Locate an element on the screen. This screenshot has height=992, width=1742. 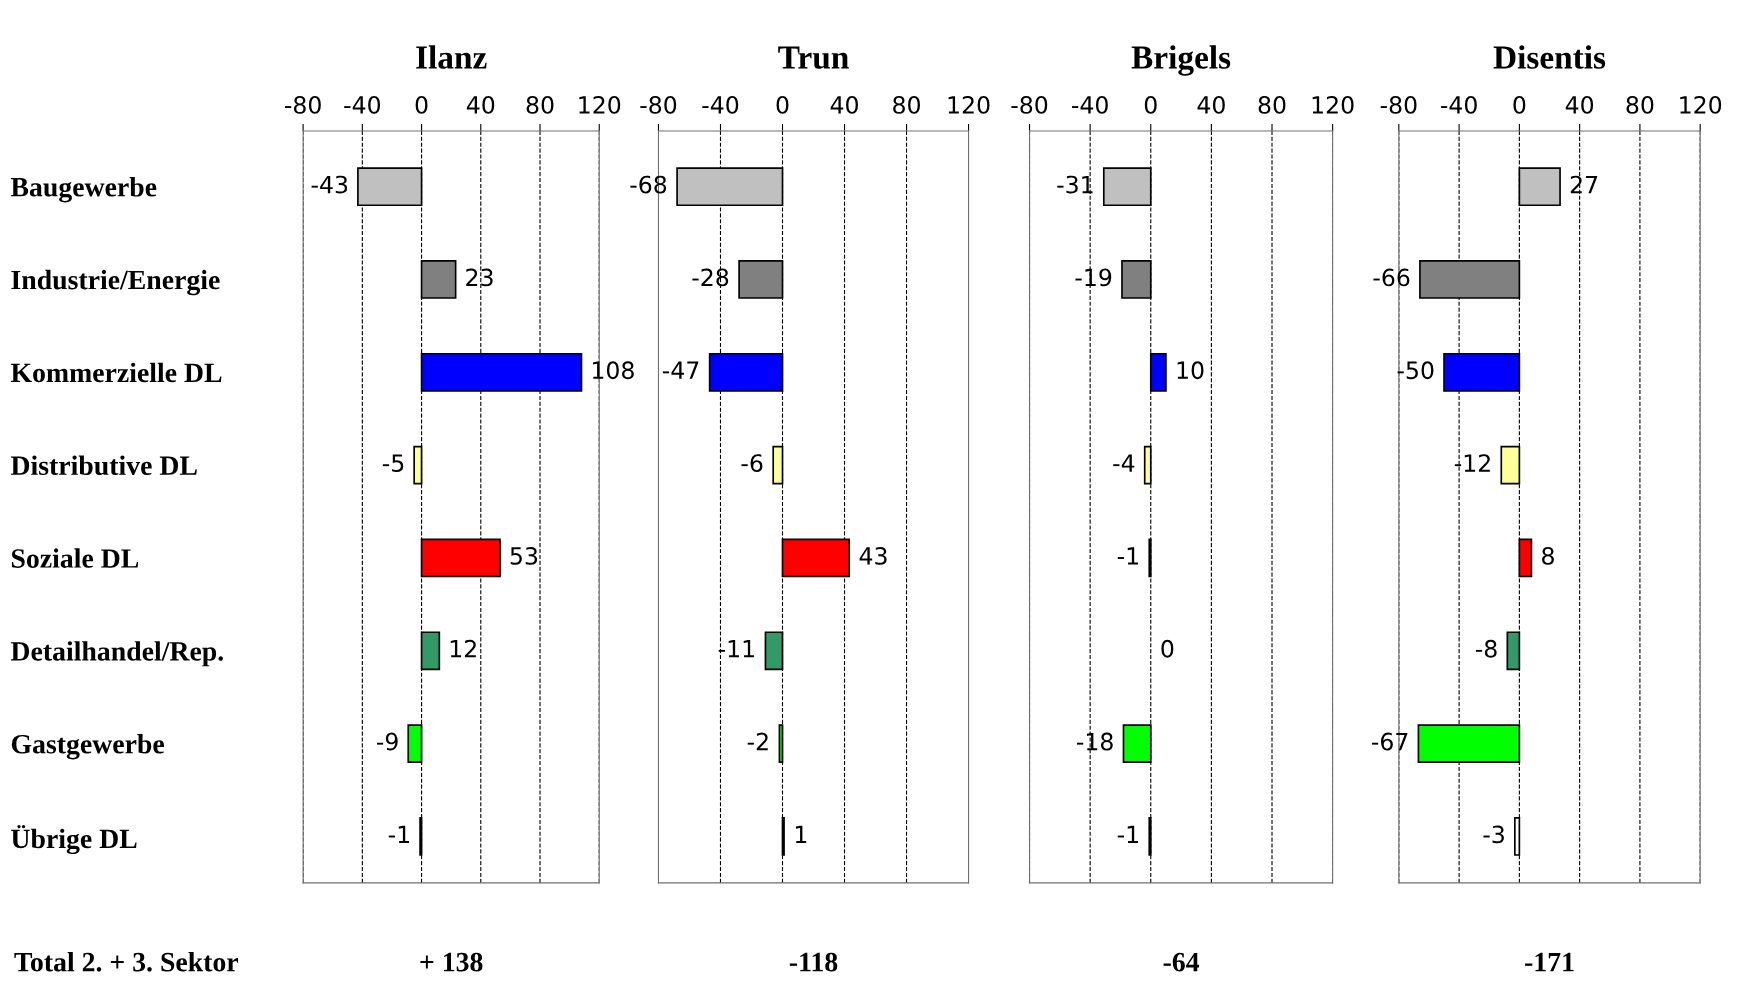
text: -64 is located at coordinates (1181, 962).